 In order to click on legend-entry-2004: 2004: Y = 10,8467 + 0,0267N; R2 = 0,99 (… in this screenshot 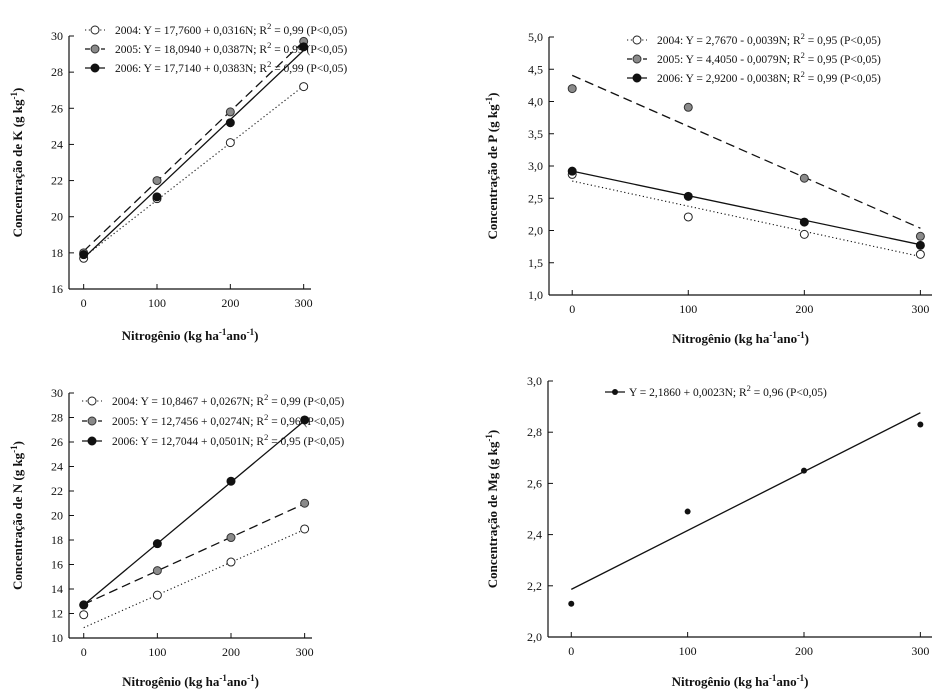, I will do `click(213, 400)`.